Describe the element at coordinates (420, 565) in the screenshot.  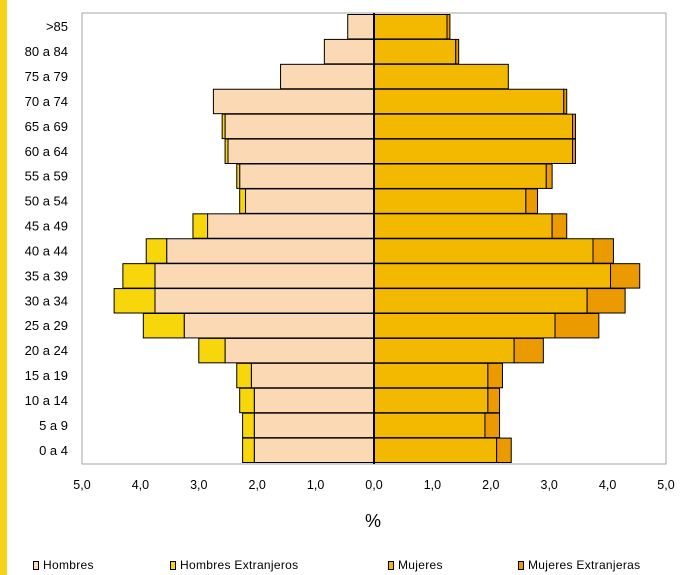
I see `legend-label-mujeres: Mujeres` at that location.